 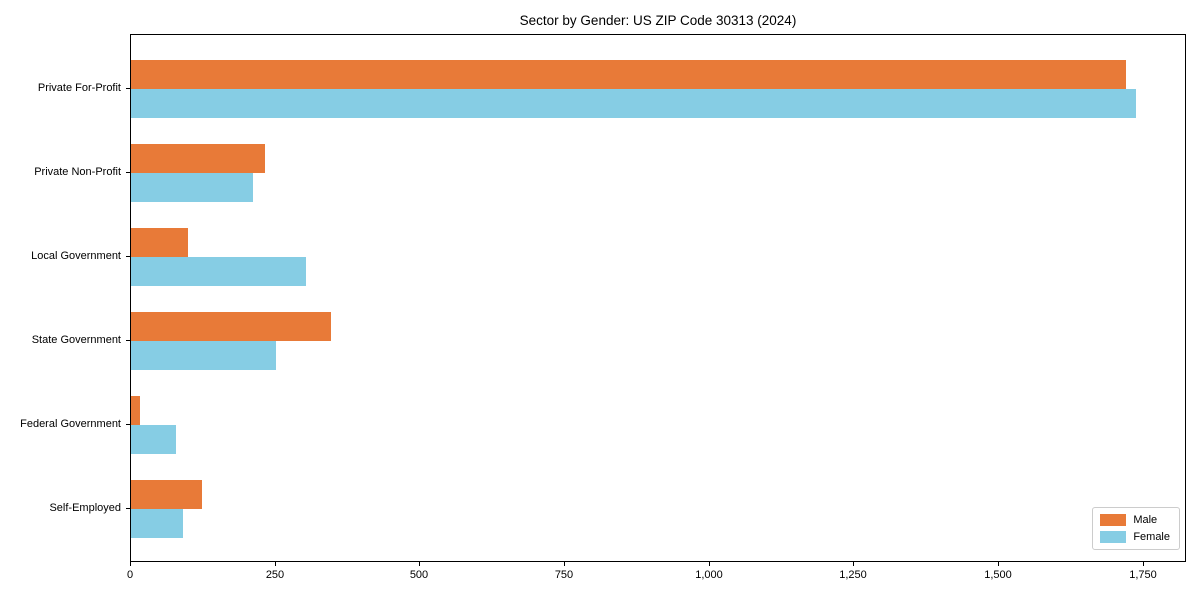 What do you see at coordinates (1113, 520) in the screenshot?
I see `male-color-swatch` at bounding box center [1113, 520].